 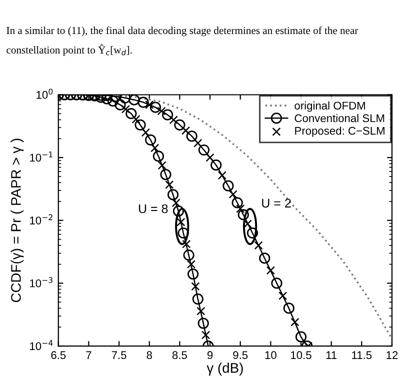 What do you see at coordinates (362, 355) in the screenshot?
I see `x-tick-label: 11.5` at bounding box center [362, 355].